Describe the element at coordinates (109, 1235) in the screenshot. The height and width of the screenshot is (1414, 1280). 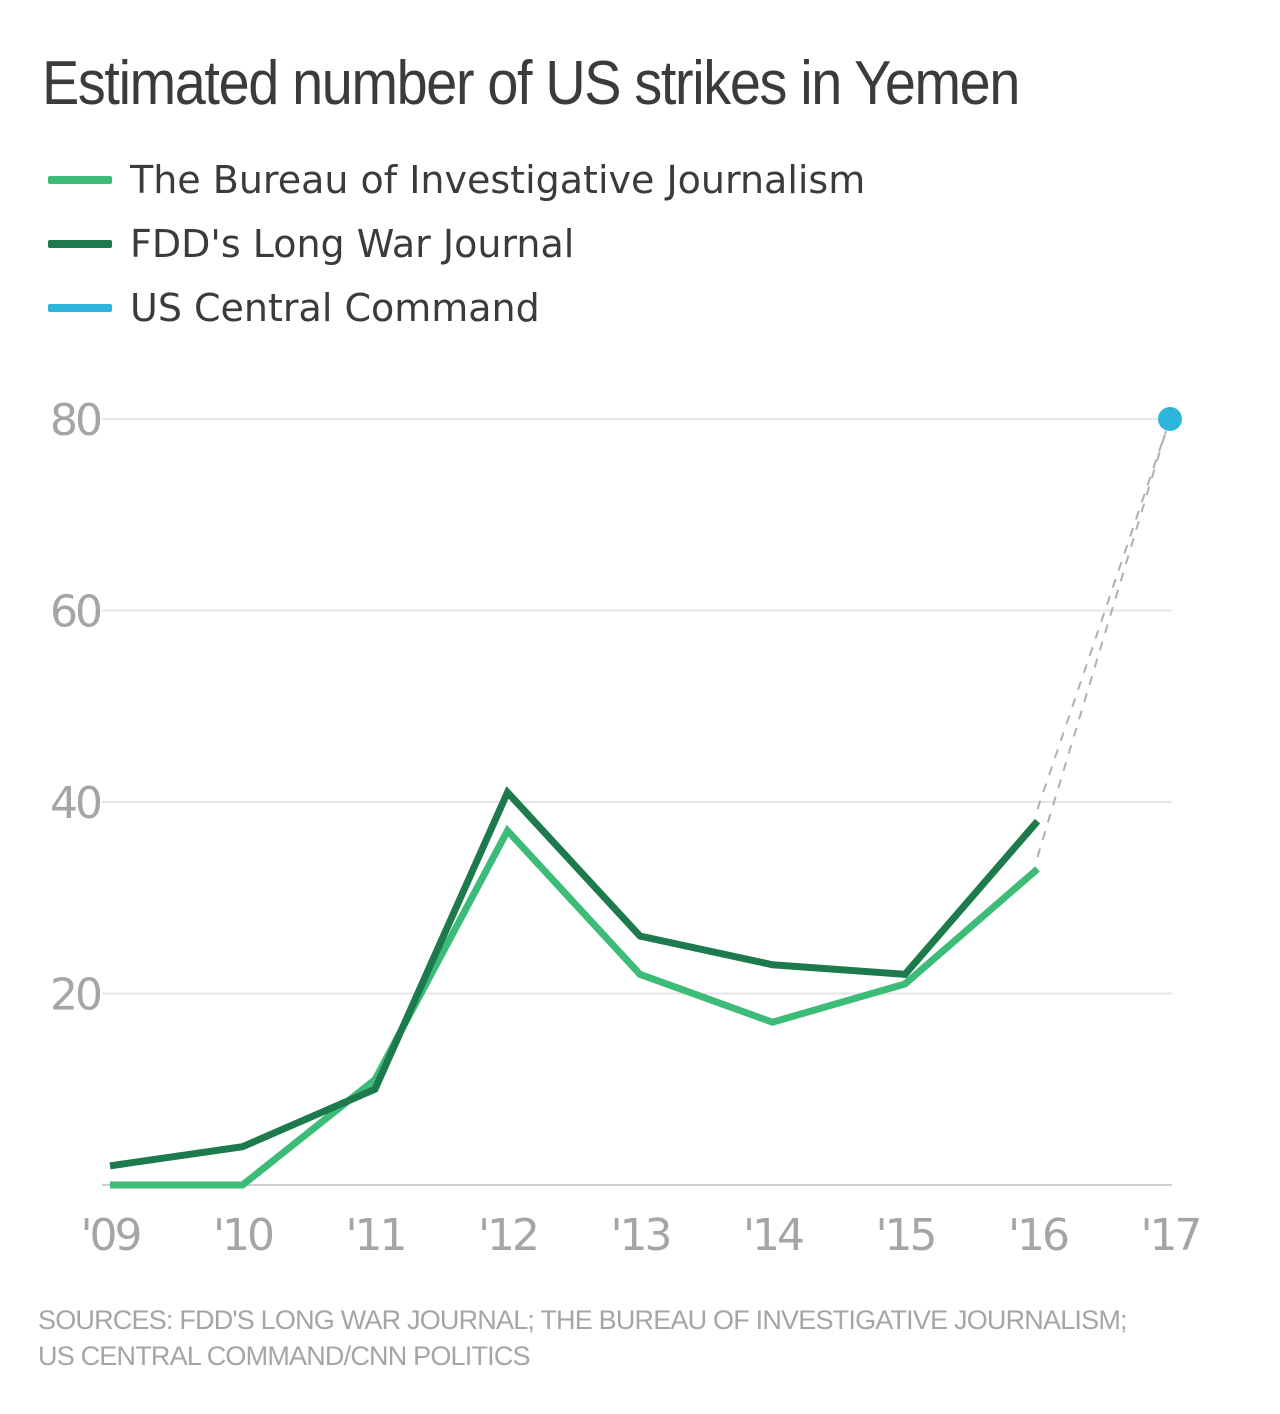
I see `x-tick-label: '09` at that location.